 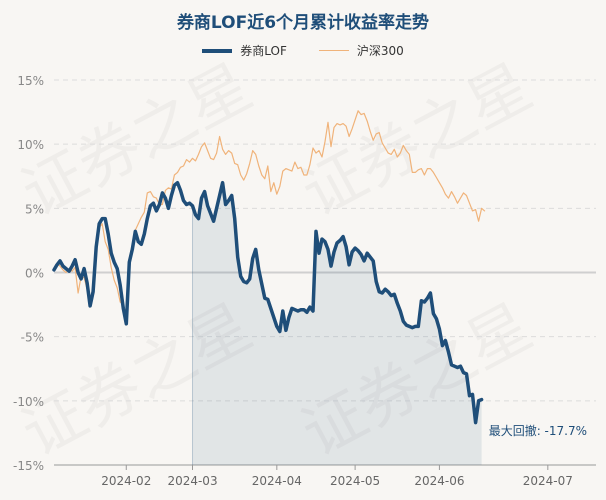 I want to click on y-tick-label: 0%, so click(x=34, y=274).